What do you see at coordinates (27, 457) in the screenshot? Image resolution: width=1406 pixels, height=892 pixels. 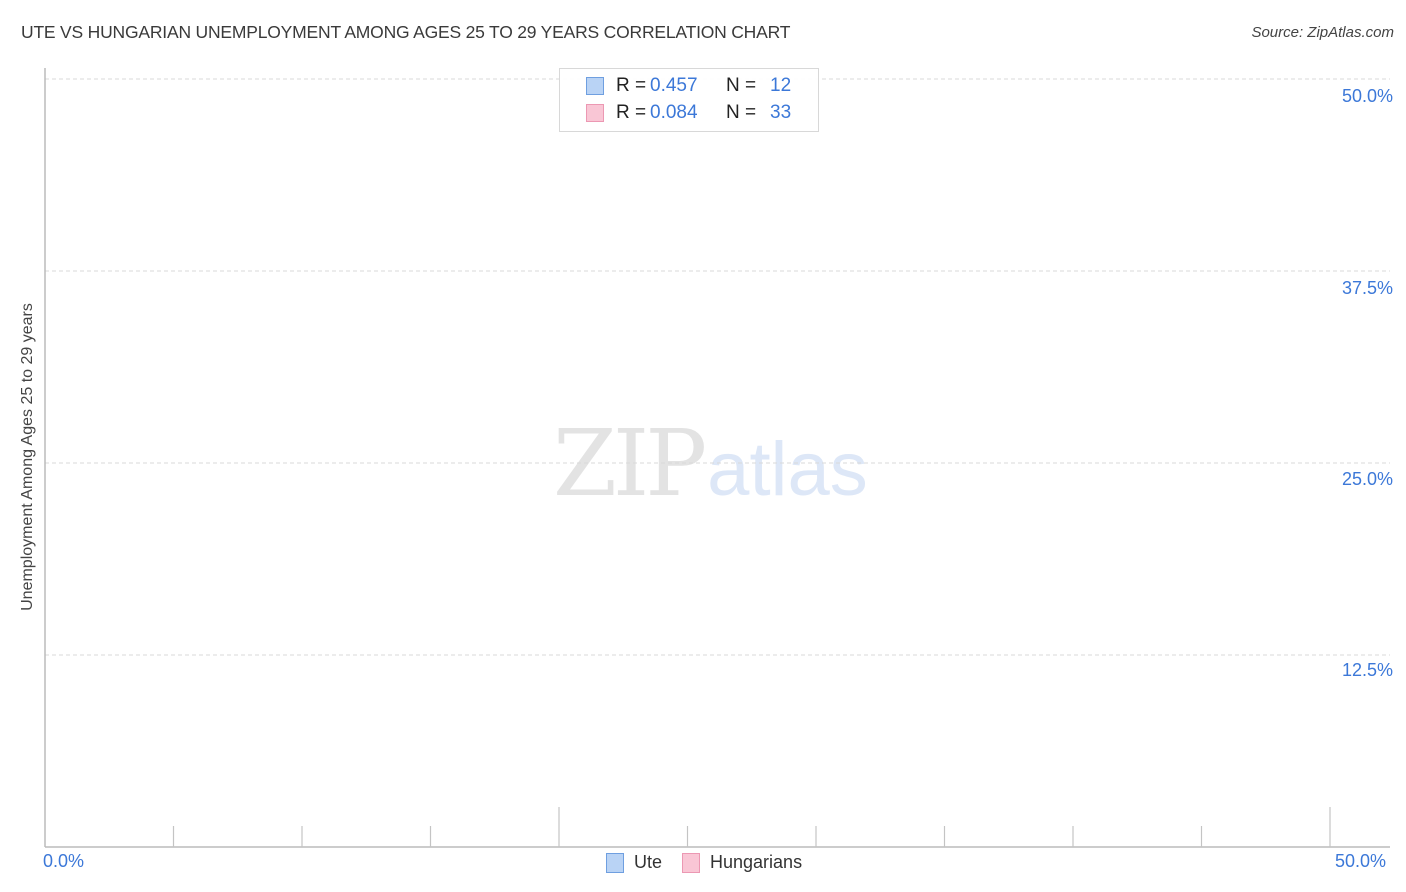 I see `y-axis-label: Unemployment Among Ages 25 to 29 years` at bounding box center [27, 457].